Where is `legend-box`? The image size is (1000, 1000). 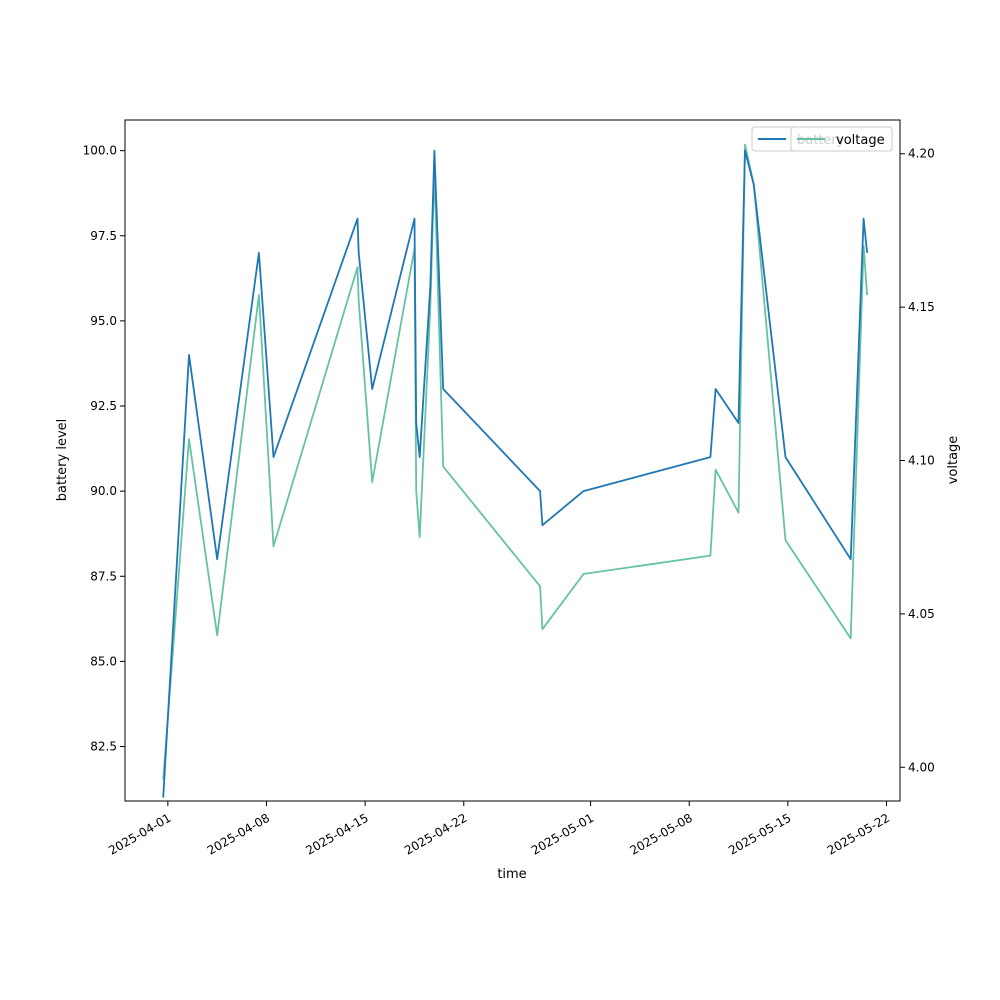
legend-box is located at coordinates (841, 139).